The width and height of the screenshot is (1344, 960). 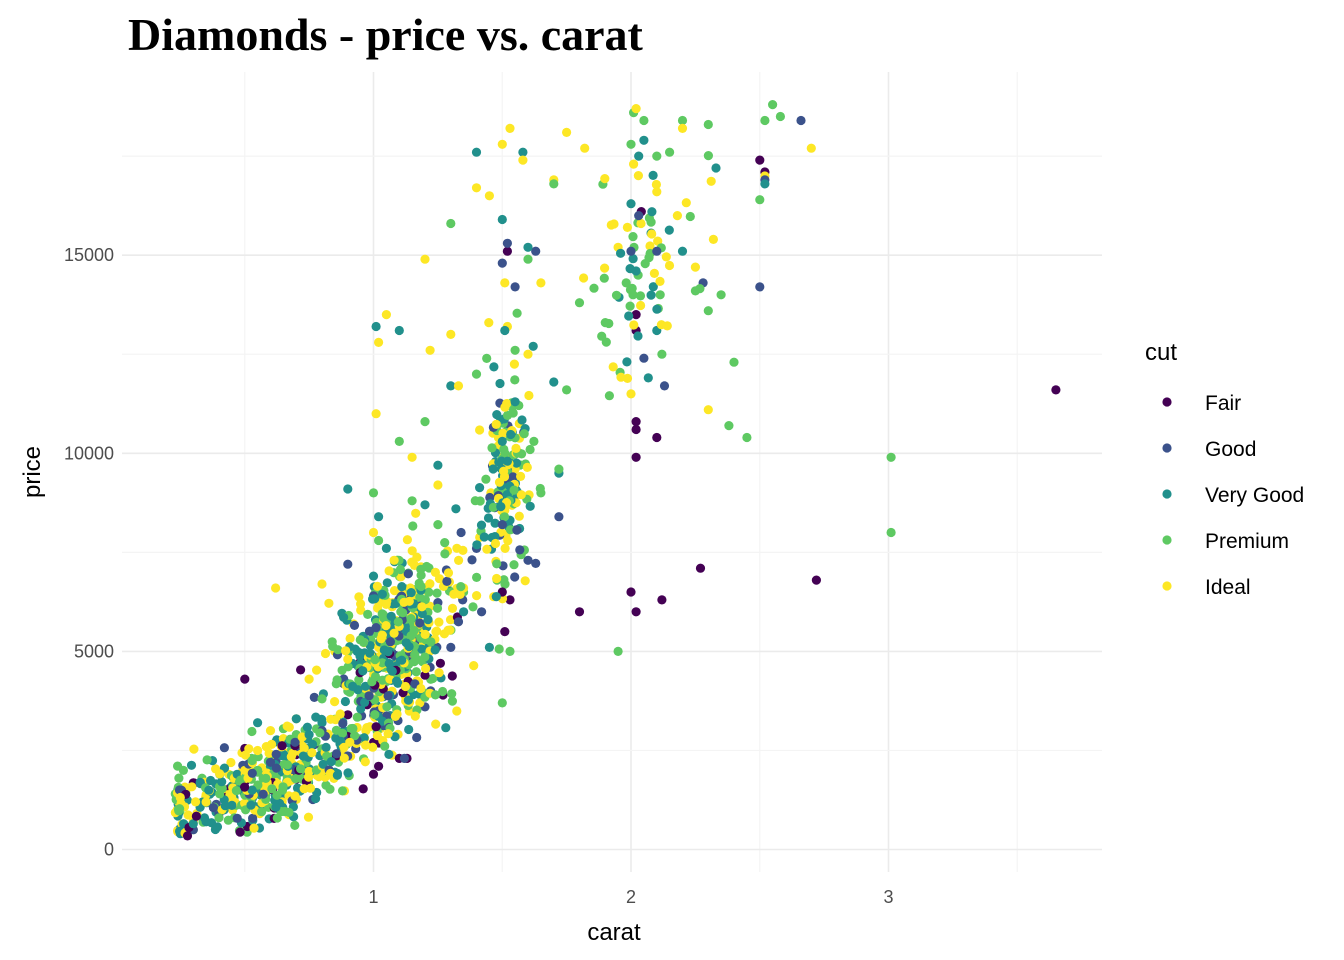 I want to click on y-tick-label: 5000, so click(x=94, y=651).